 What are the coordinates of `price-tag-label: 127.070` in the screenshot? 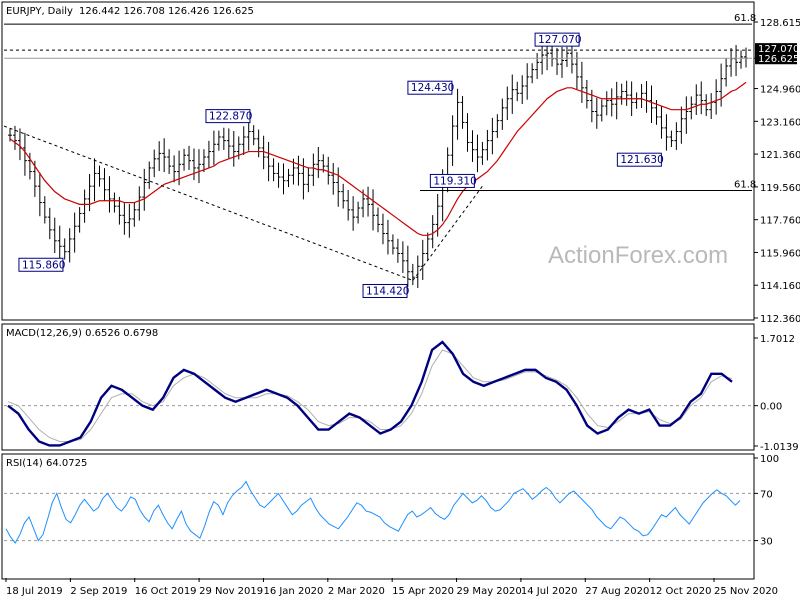 It's located at (778, 49).